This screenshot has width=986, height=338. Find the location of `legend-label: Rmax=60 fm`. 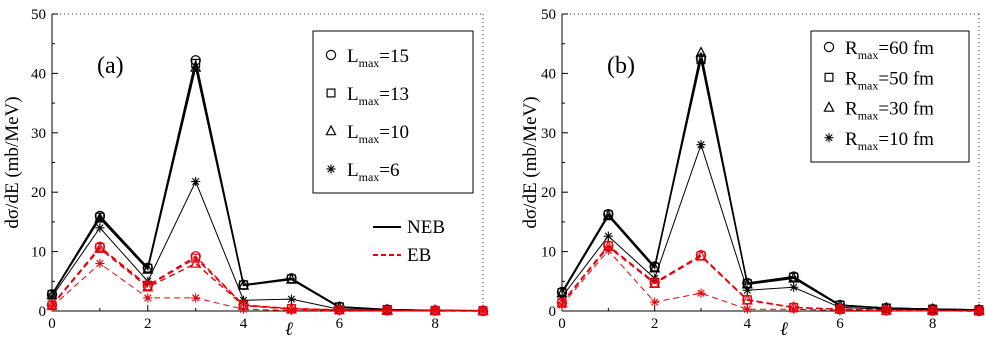

legend-label: Rmax=60 fm is located at coordinates (889, 50).